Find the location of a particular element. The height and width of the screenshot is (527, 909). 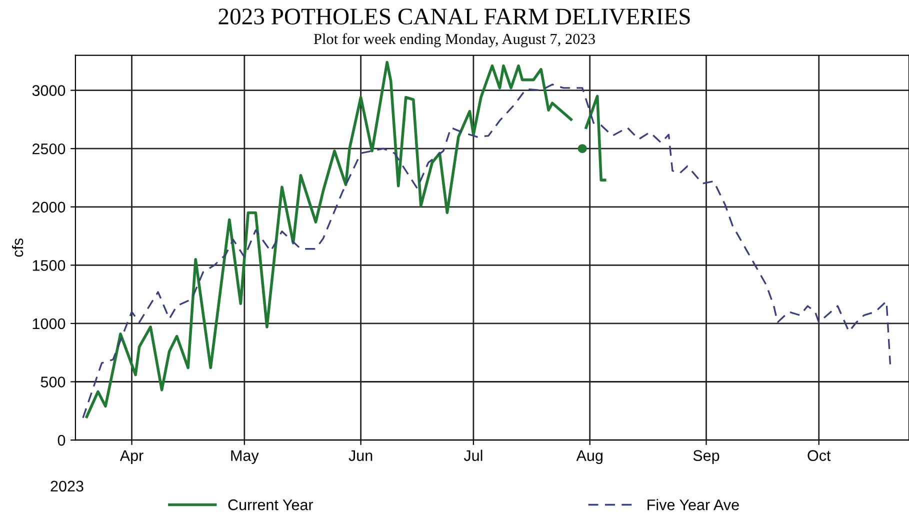

y-tick-label: 500 is located at coordinates (53, 382).